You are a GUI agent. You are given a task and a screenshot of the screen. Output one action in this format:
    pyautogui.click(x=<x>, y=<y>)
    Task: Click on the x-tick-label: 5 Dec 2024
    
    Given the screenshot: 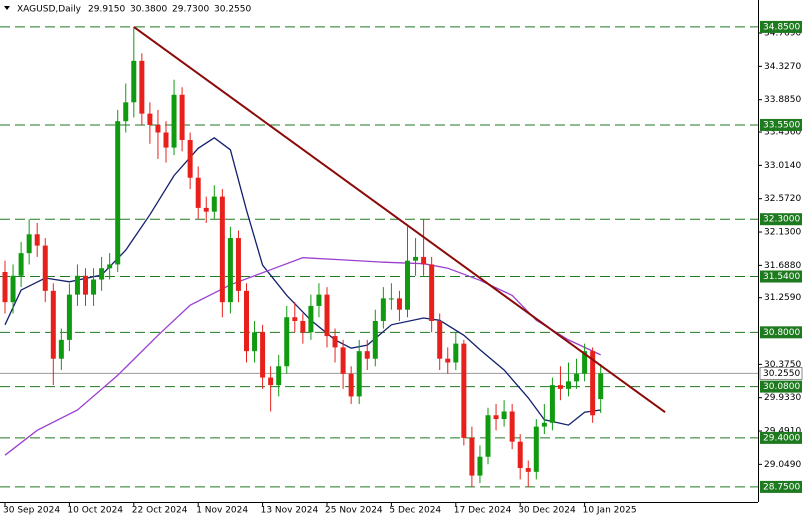 What is the action you would take?
    pyautogui.click(x=415, y=511)
    